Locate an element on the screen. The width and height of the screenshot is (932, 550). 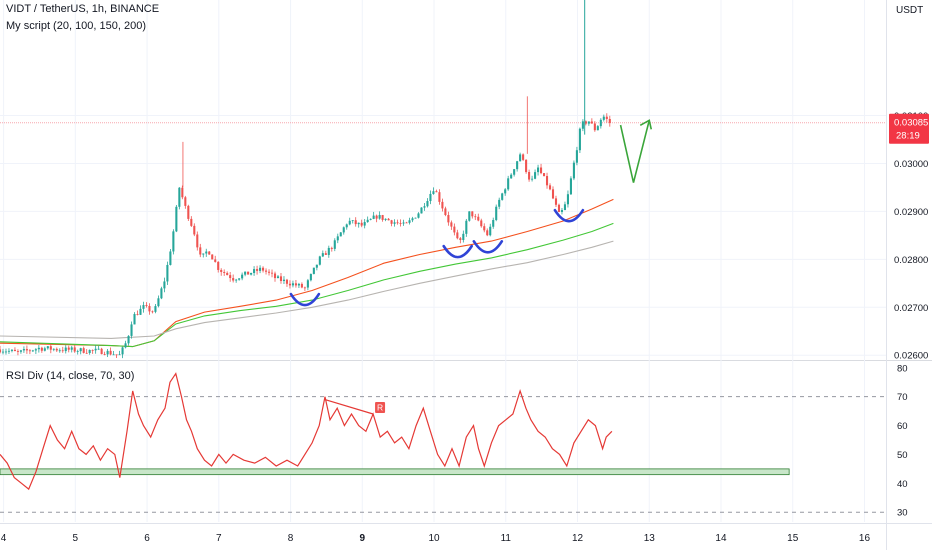
time-tick-label: 14 is located at coordinates (721, 538).